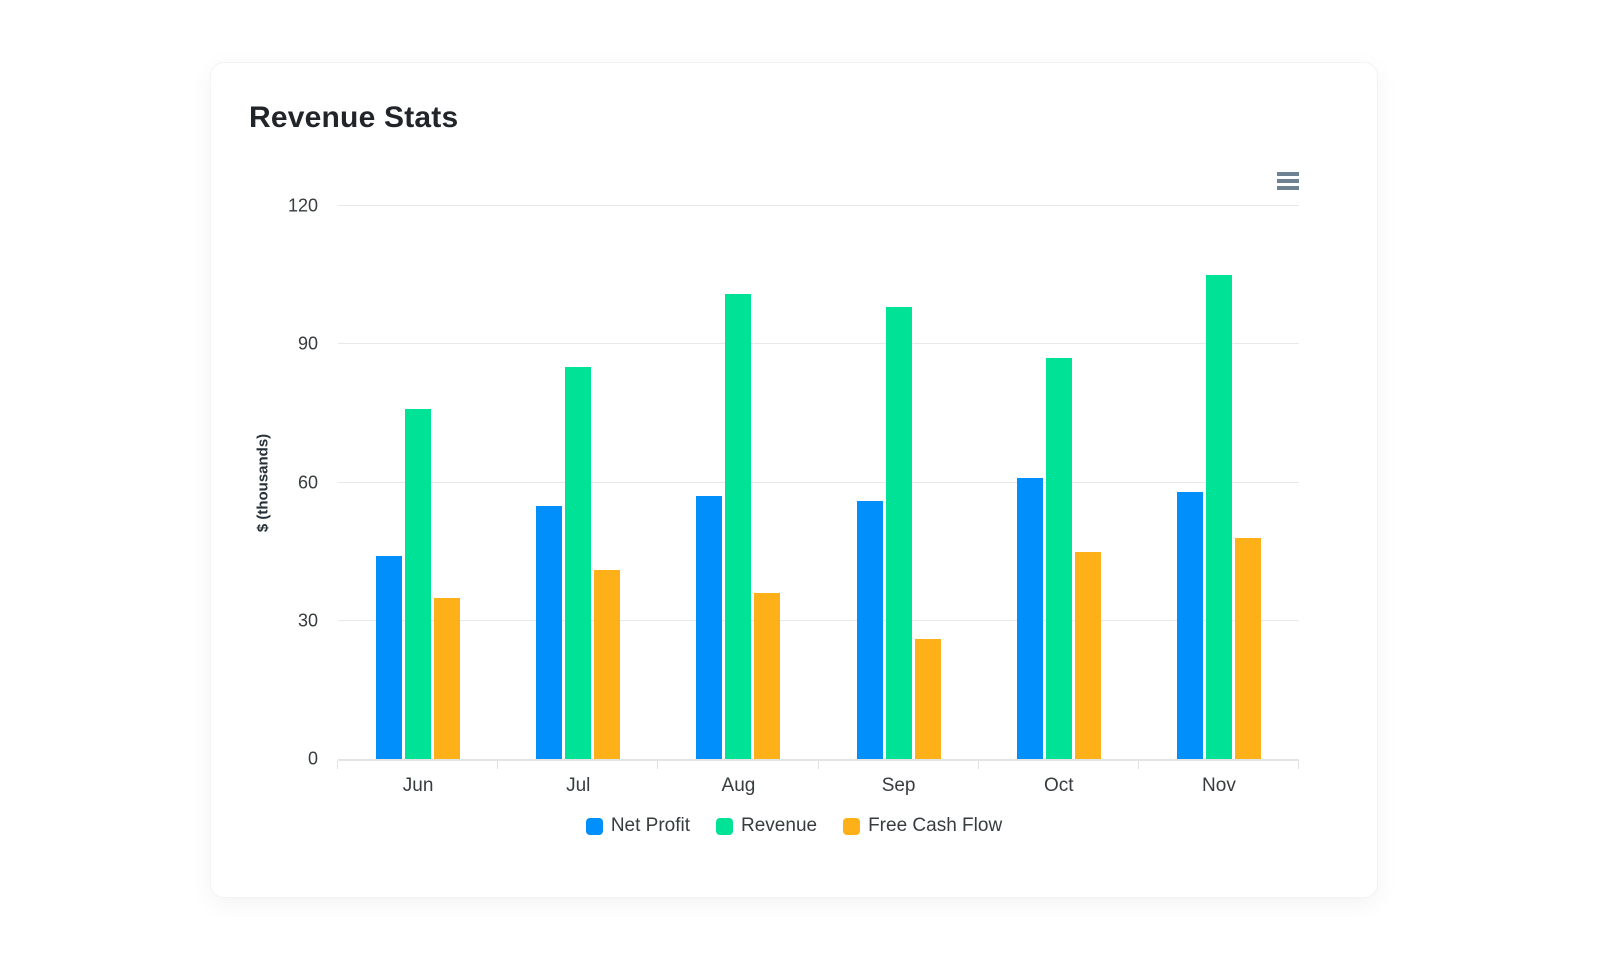 The image size is (1600, 960). What do you see at coordinates (898, 785) in the screenshot?
I see `x-axis-label-sep: Sep` at bounding box center [898, 785].